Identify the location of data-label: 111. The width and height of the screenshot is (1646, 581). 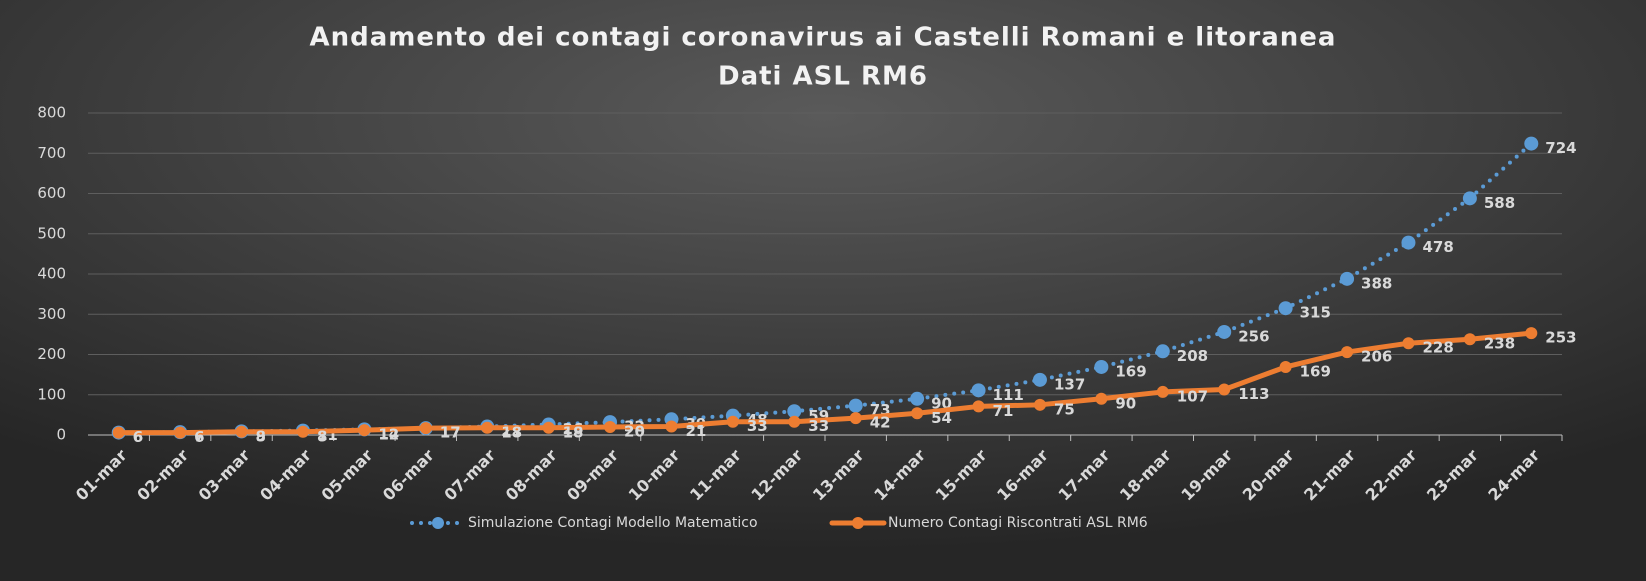
(1008, 395).